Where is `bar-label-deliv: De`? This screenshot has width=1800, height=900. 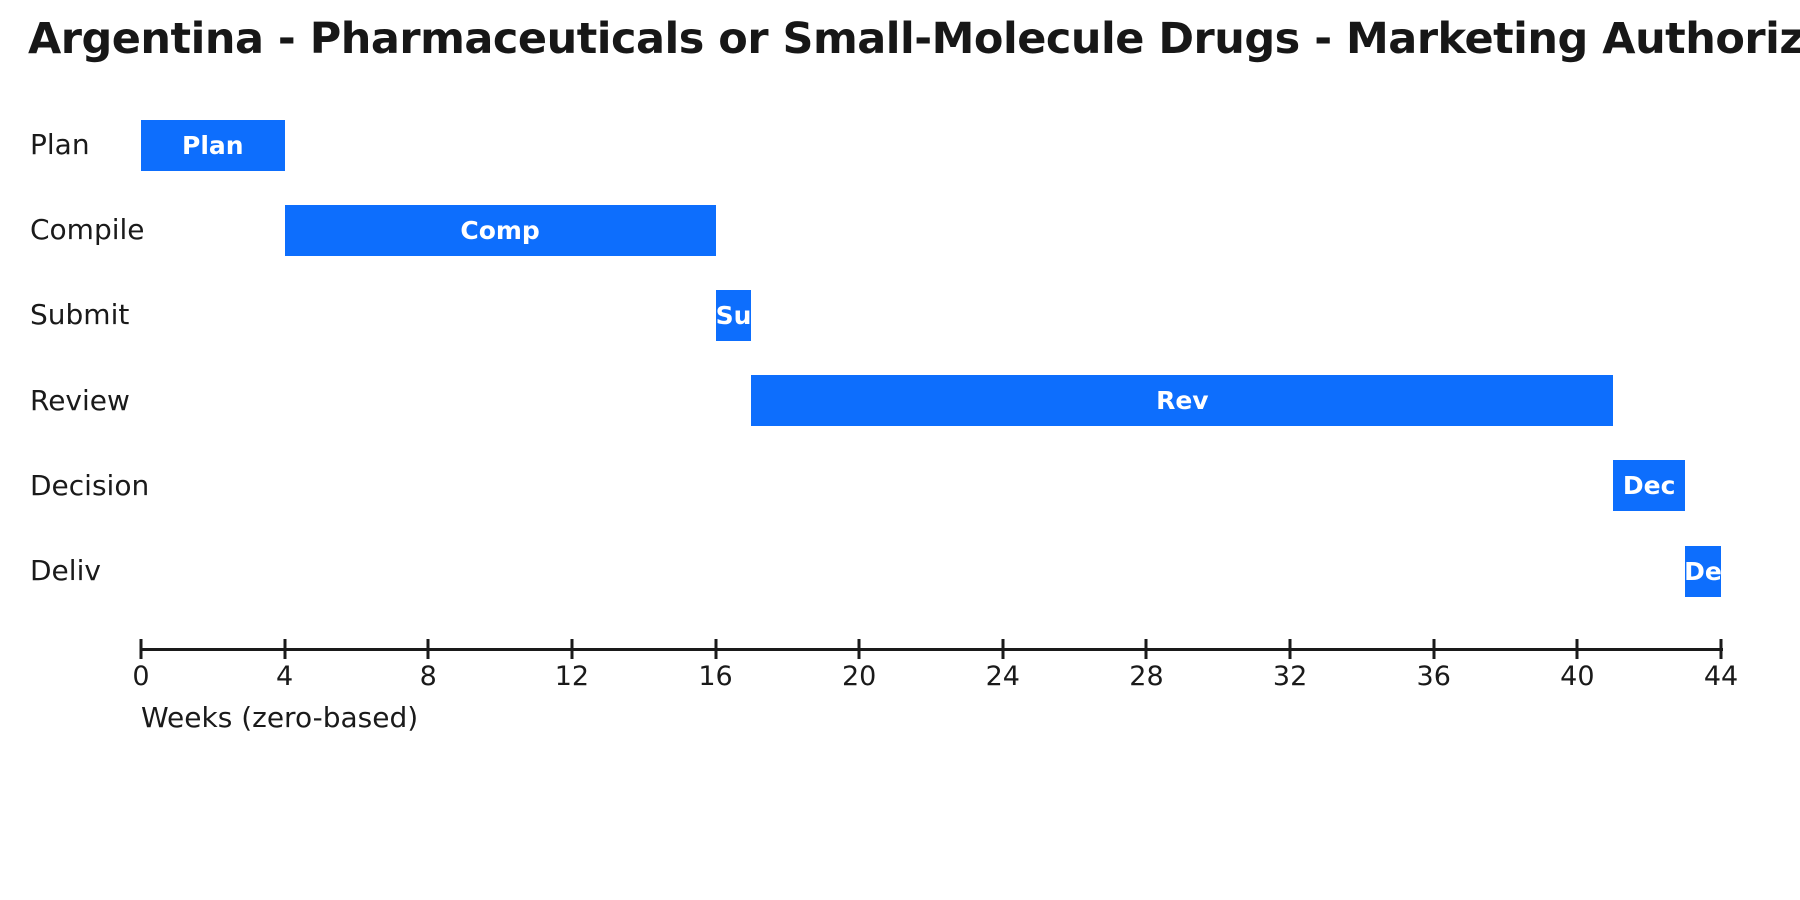 bar-label-deliv: De is located at coordinates (1703, 571).